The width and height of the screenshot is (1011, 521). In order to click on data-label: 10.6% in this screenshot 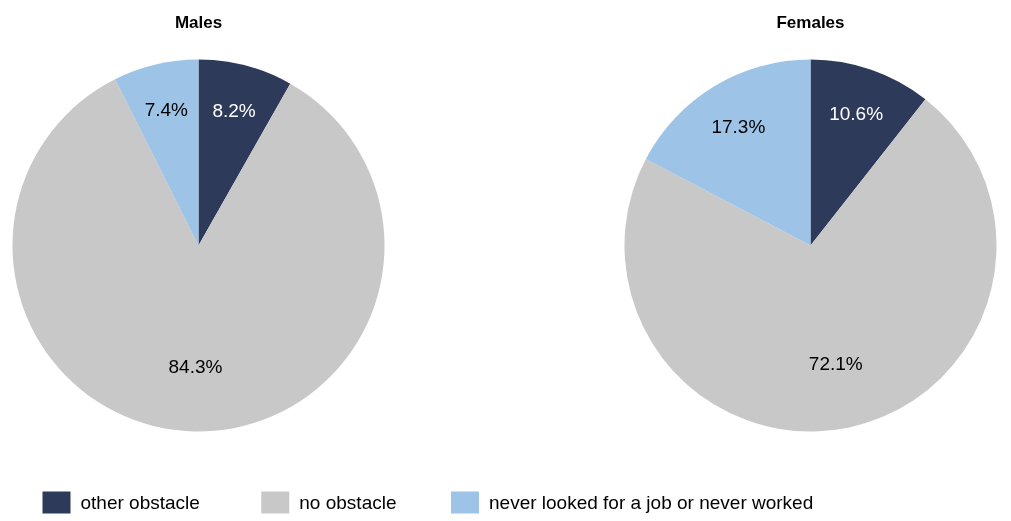, I will do `click(856, 114)`.